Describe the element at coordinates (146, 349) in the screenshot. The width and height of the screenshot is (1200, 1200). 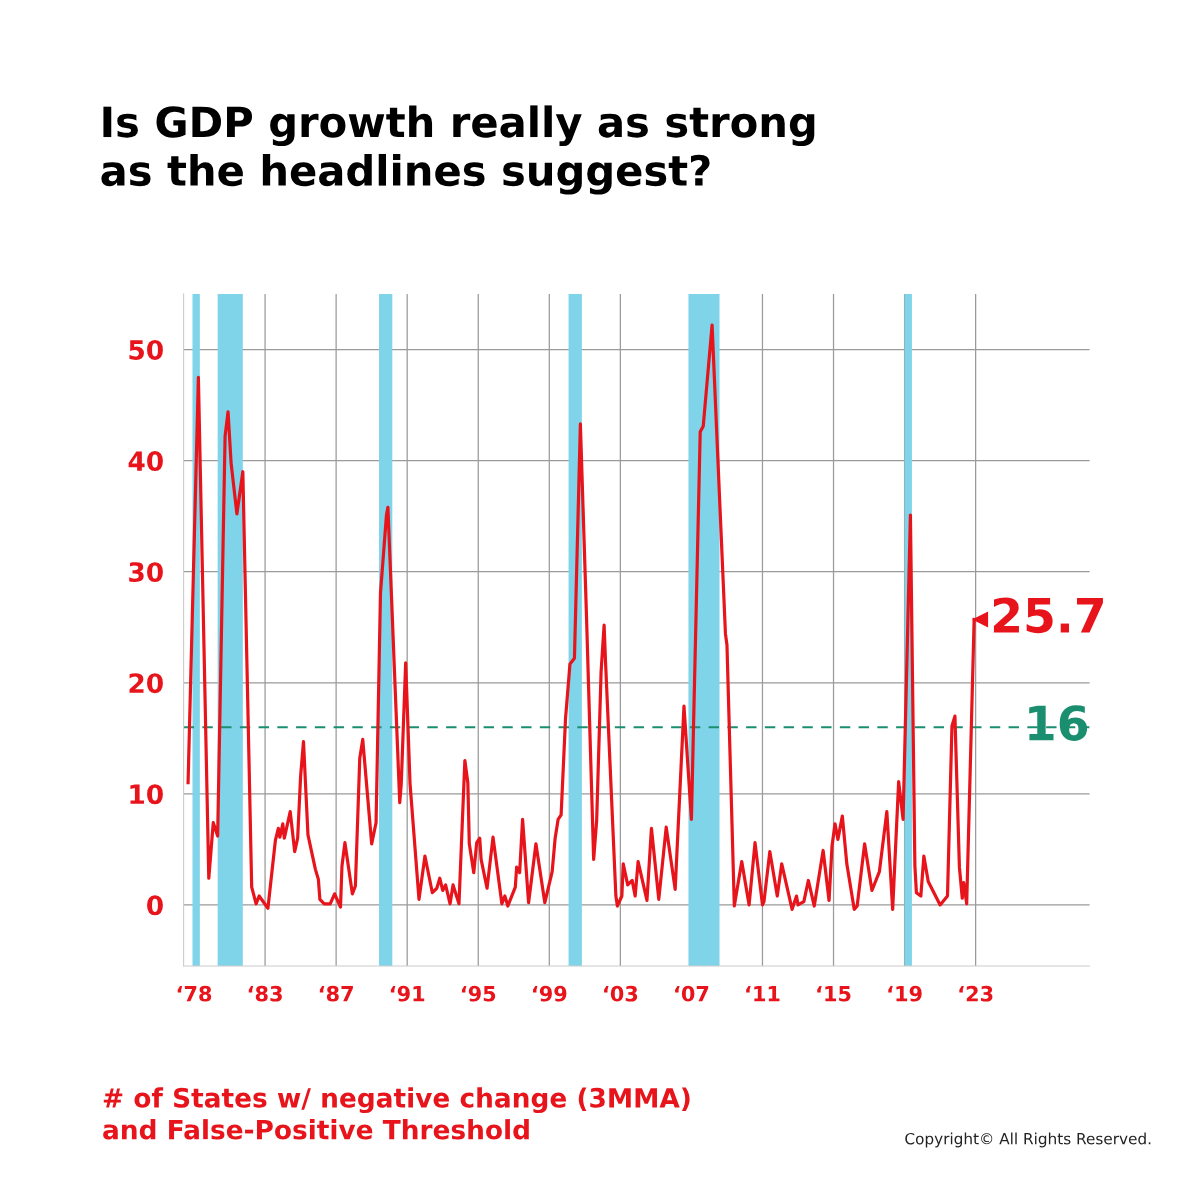
I see `y-tick-label: 50` at that location.